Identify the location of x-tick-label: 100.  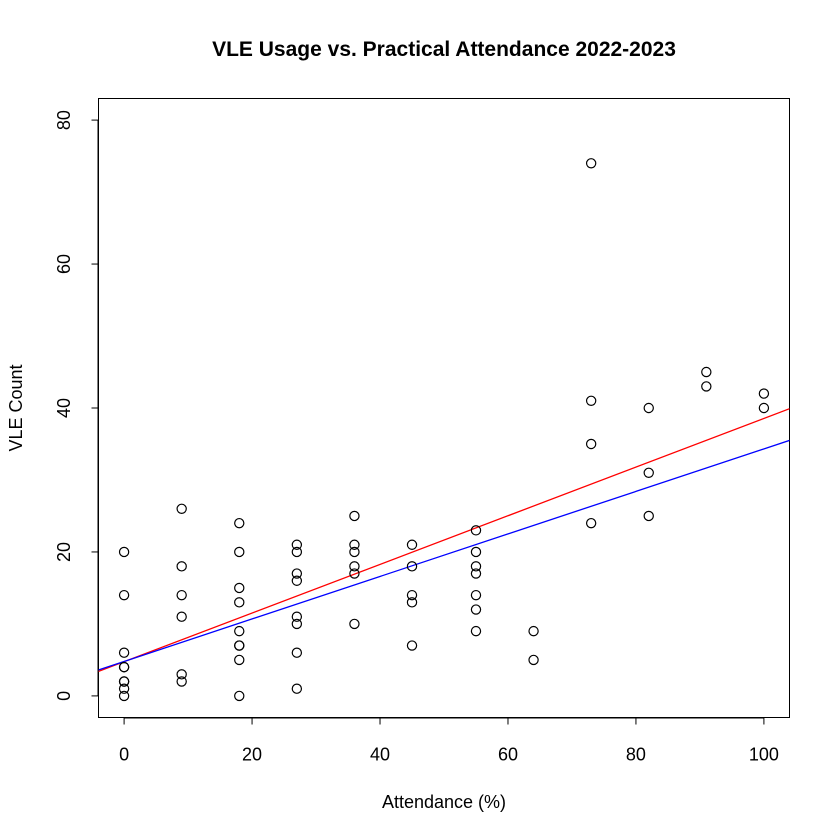
(764, 755).